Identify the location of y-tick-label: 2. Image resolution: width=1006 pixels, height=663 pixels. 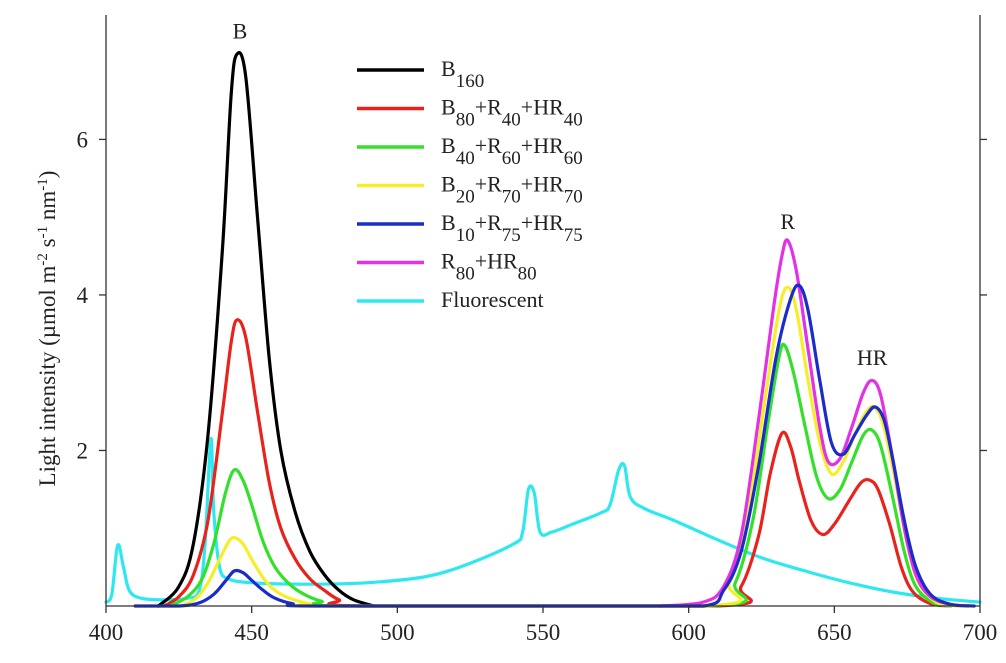
(83, 450).